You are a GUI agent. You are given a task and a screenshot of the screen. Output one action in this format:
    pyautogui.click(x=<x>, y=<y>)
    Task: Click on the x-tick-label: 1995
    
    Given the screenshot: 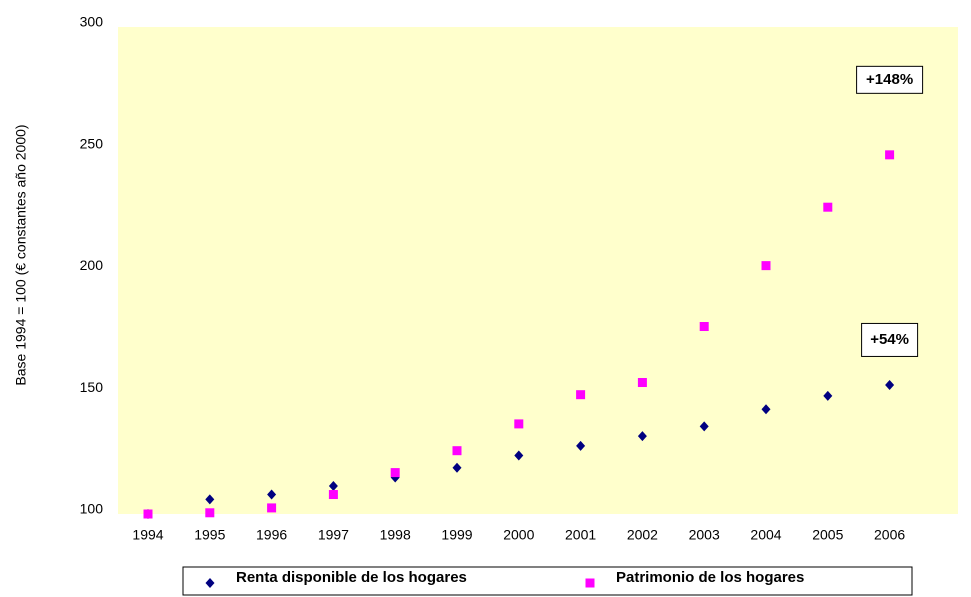 What is the action you would take?
    pyautogui.click(x=209, y=535)
    